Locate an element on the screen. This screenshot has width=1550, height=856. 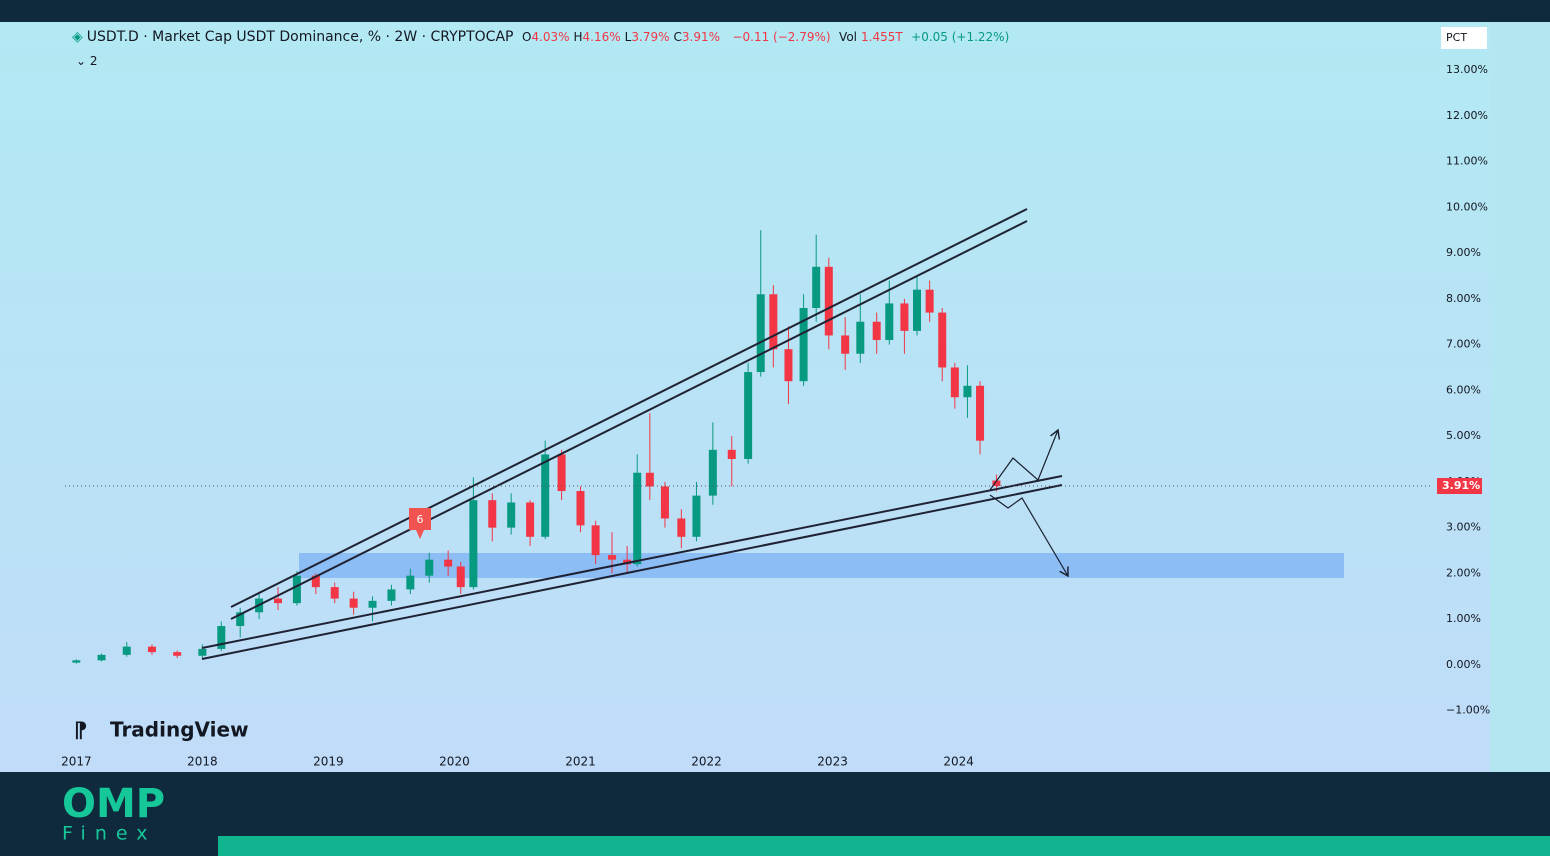
right-strip is located at coordinates (1520, 397).